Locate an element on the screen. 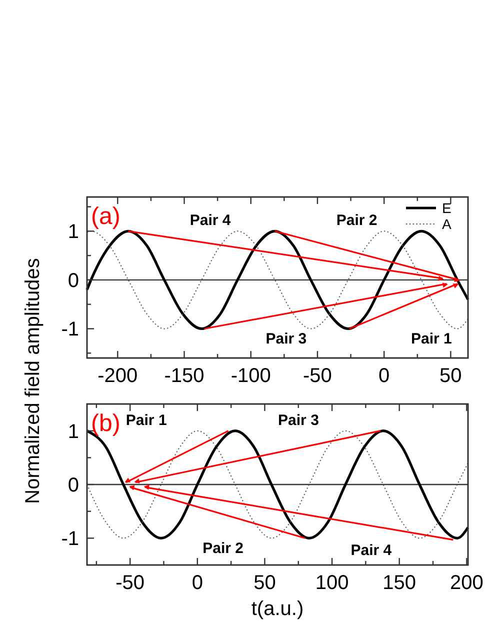 The image size is (491, 635). annotation: (b) is located at coordinates (105, 423).